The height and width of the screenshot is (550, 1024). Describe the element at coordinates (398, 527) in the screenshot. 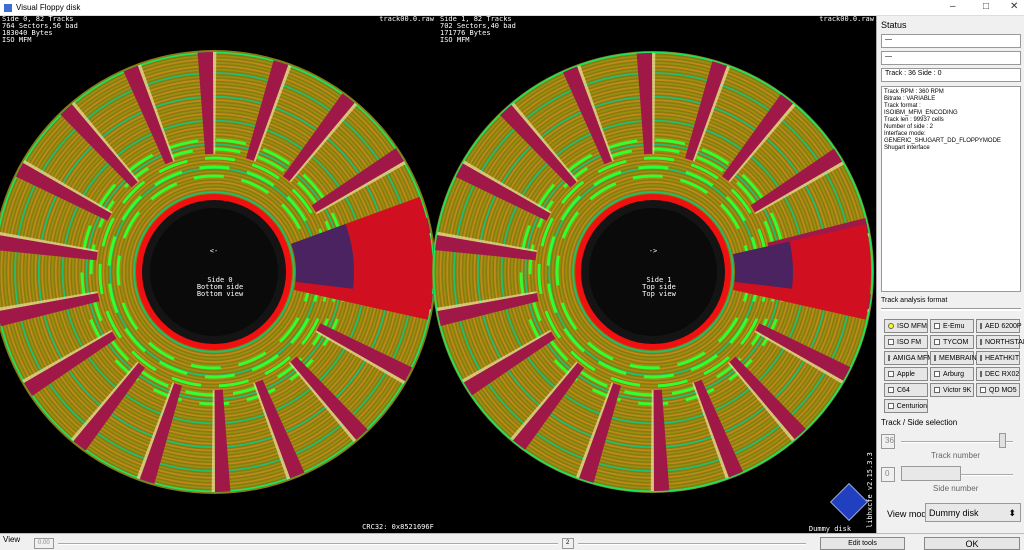

I see `crc-label: CRC32: 0x8521696F` at that location.